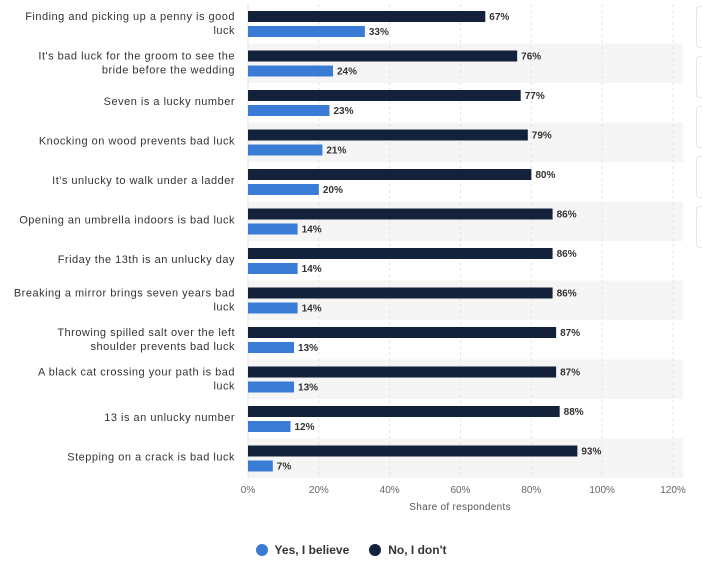 The height and width of the screenshot is (565, 702). What do you see at coordinates (127, 221) in the screenshot?
I see `category-label: Opening an umbrella indoors is bad luck` at bounding box center [127, 221].